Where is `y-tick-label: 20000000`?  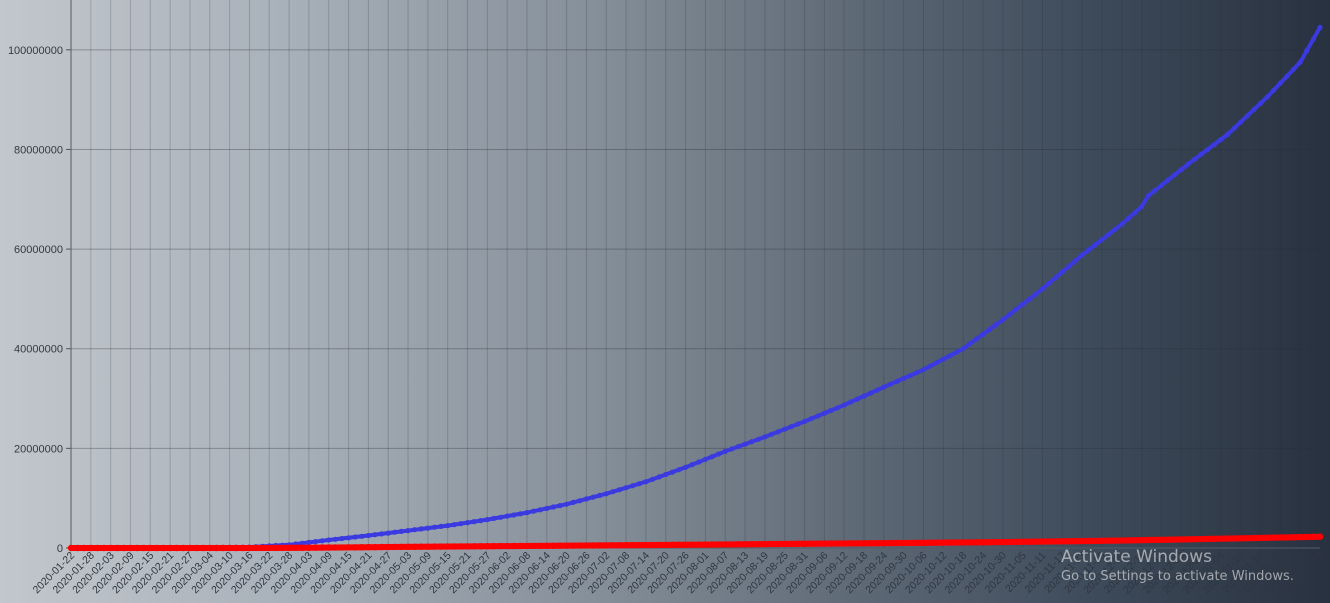
y-tick-label: 20000000 is located at coordinates (38, 449).